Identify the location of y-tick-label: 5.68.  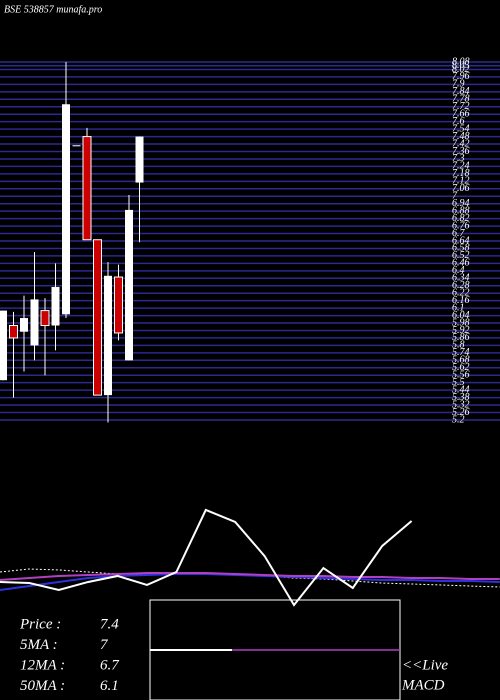
(461, 360).